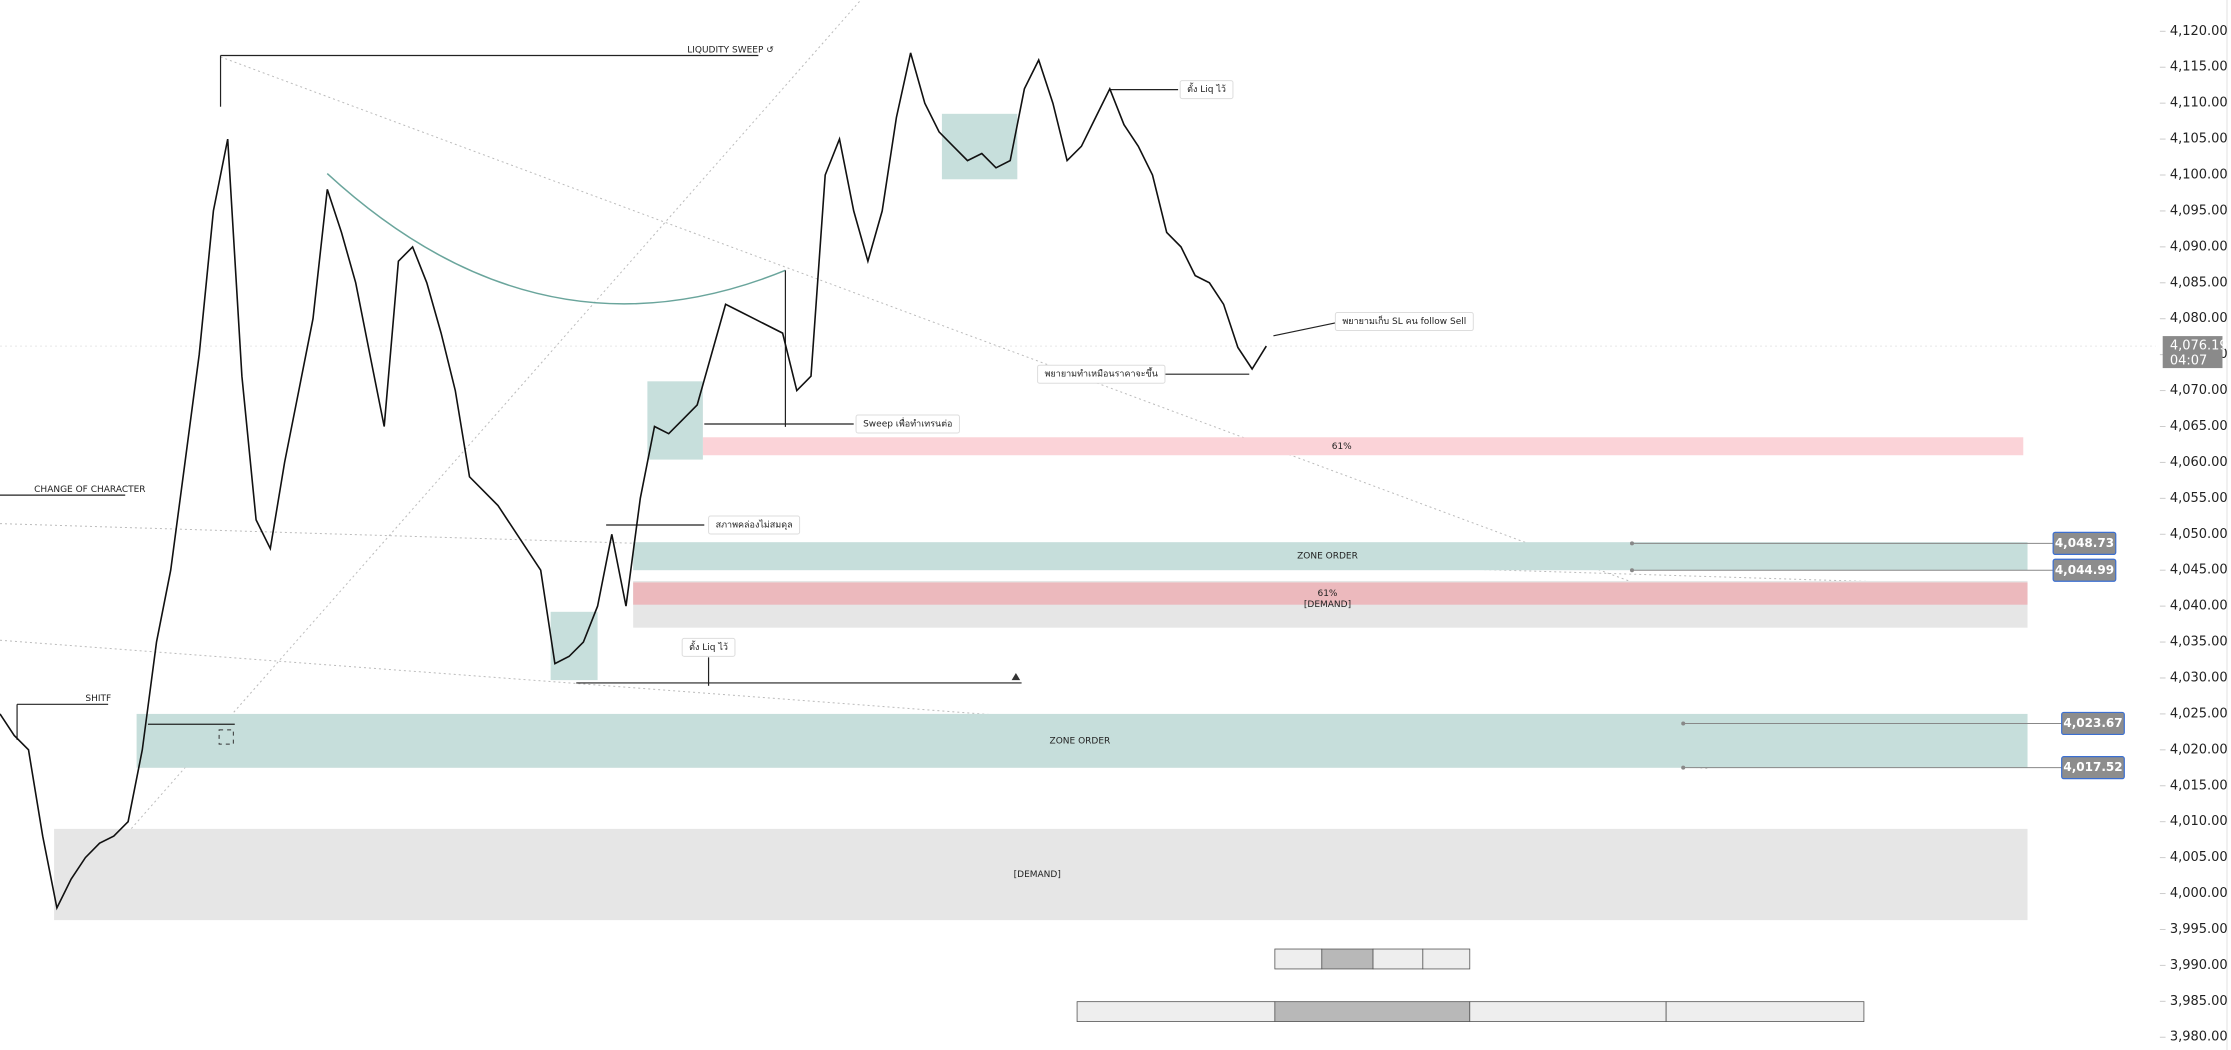 The height and width of the screenshot is (1050, 2231). I want to click on annotation: Sweep เพื่อทำเทรนต่อ, so click(907, 423).